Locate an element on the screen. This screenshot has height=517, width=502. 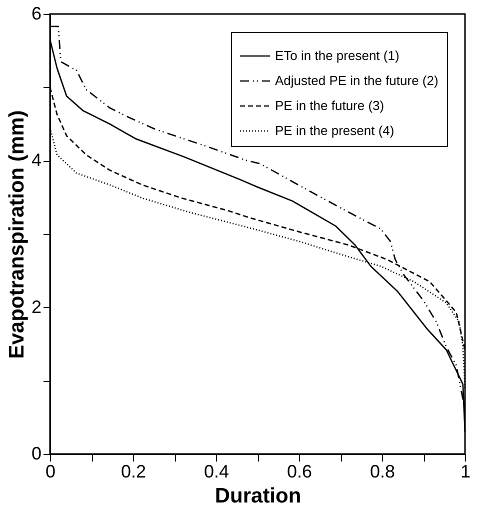
y-tick-label: 4 is located at coordinates (36, 160).